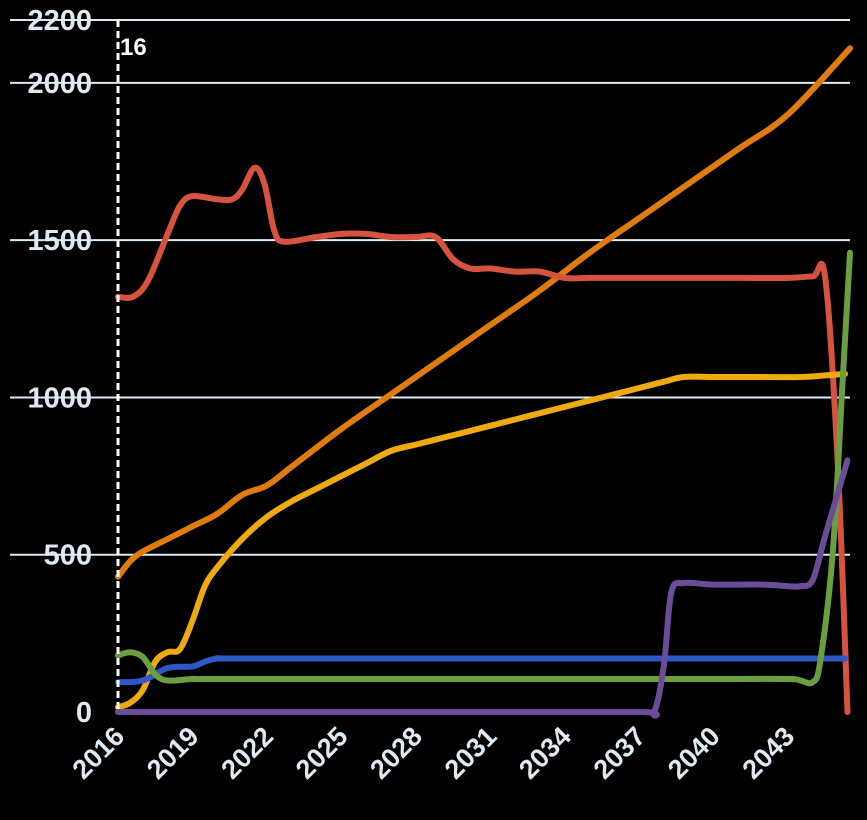 This screenshot has height=820, width=867. I want to click on y-tick-label: 0, so click(84, 713).